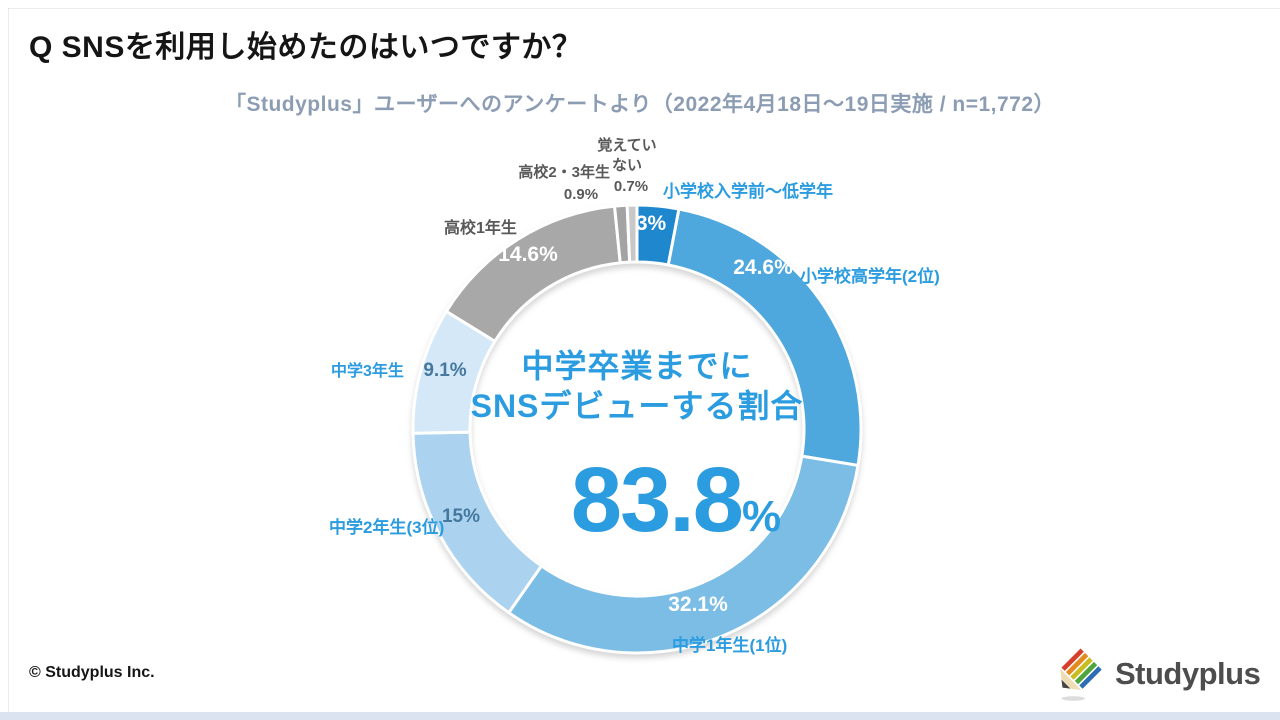  I want to click on bottom-accent-bar, so click(640, 716).